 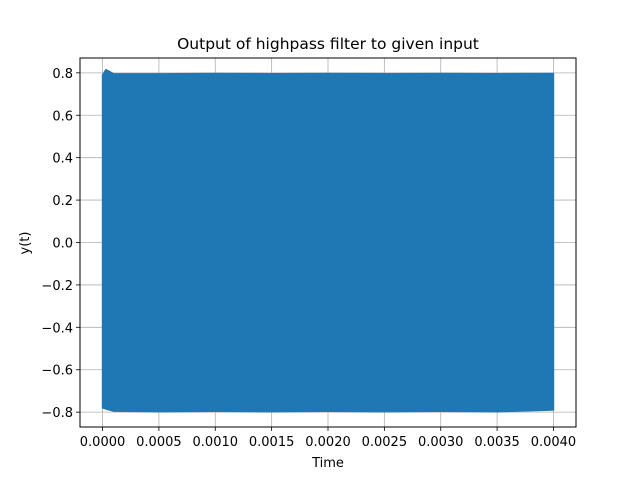 I want to click on x-tick-label: 0.0005, so click(x=159, y=442).